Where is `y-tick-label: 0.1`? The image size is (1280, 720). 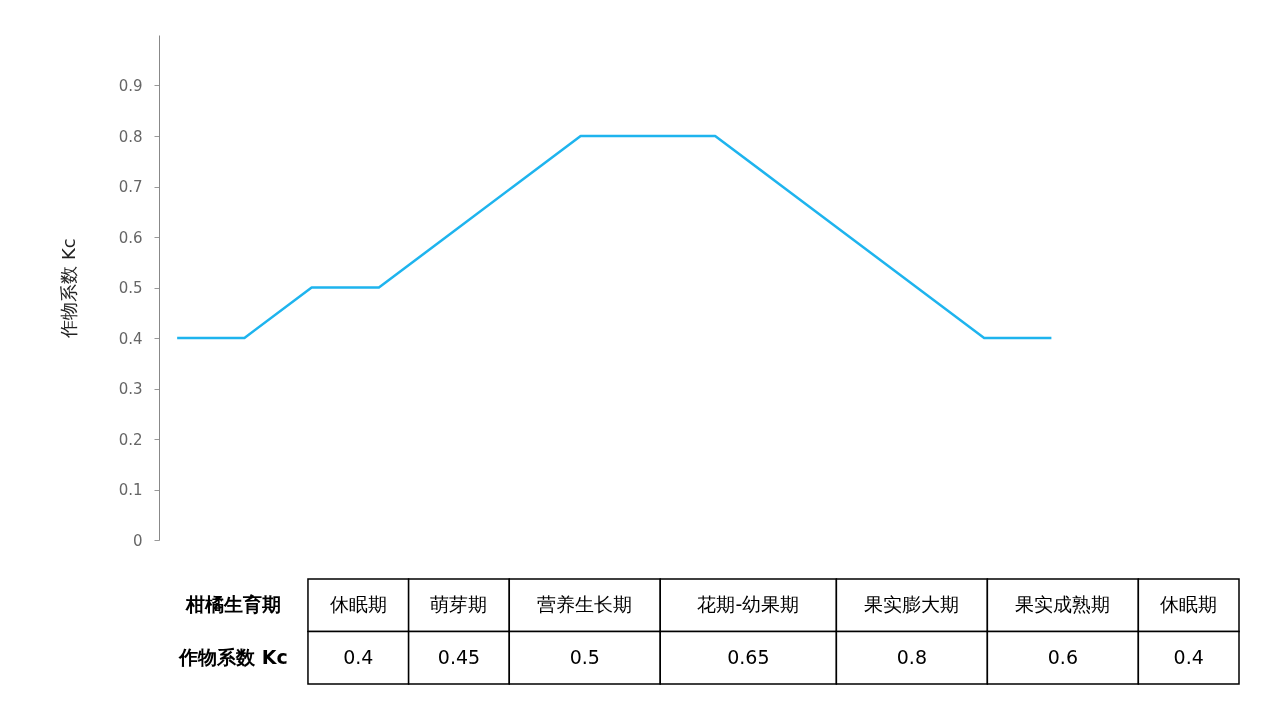 y-tick-label: 0.1 is located at coordinates (130, 490).